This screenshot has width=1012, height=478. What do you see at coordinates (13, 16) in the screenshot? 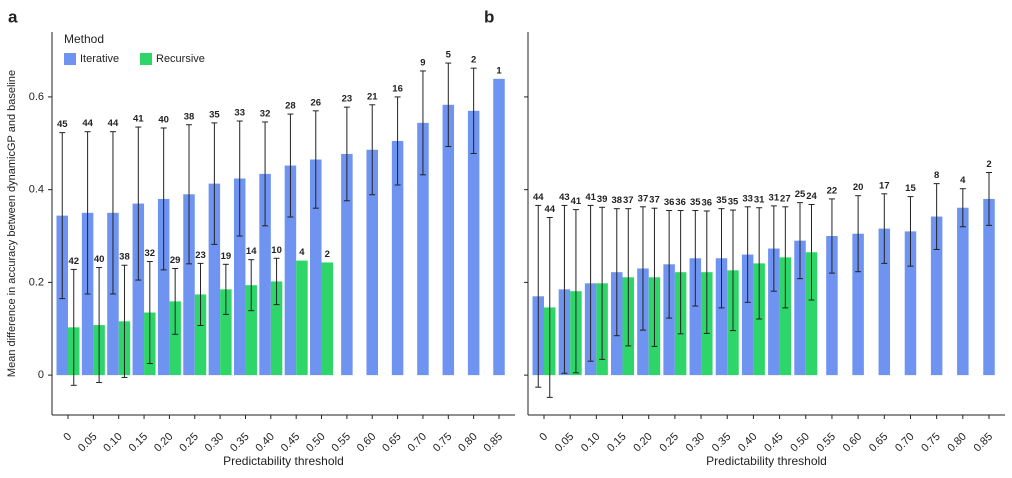
I see `panel-label: a` at bounding box center [13, 16].